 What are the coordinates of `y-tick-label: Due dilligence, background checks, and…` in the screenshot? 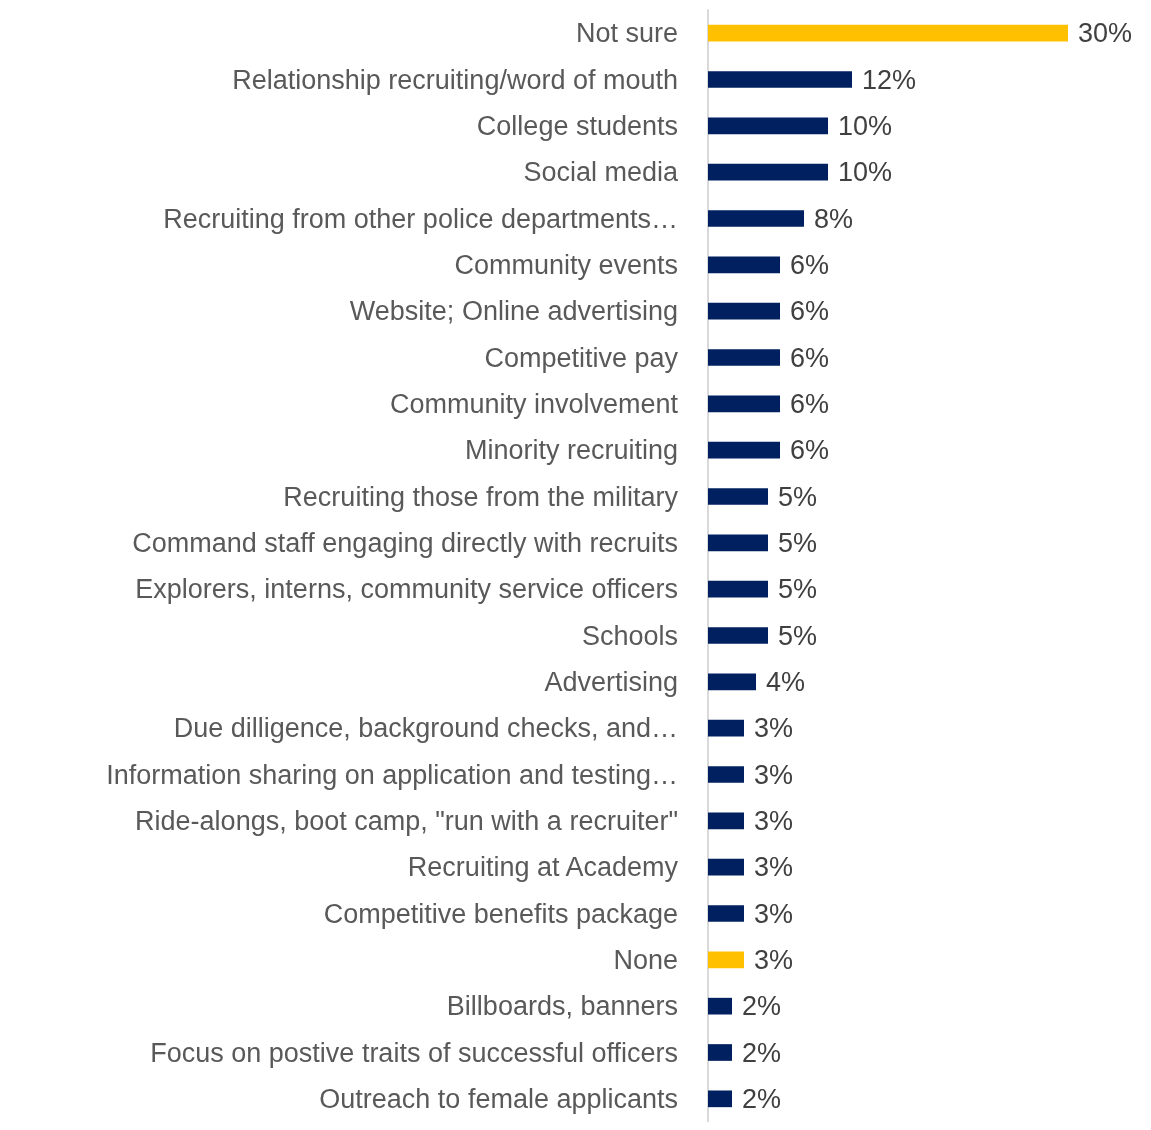 It's located at (425, 728).